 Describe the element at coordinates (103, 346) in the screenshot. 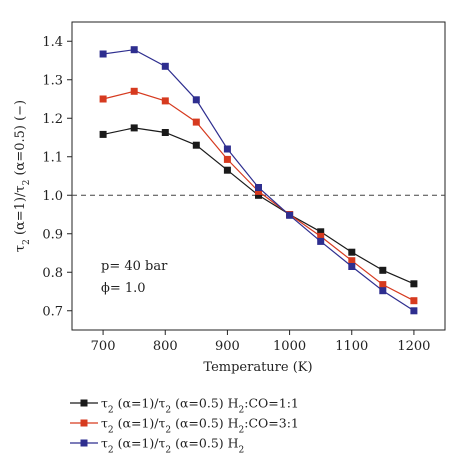

I see `x-tick-label: 700` at that location.